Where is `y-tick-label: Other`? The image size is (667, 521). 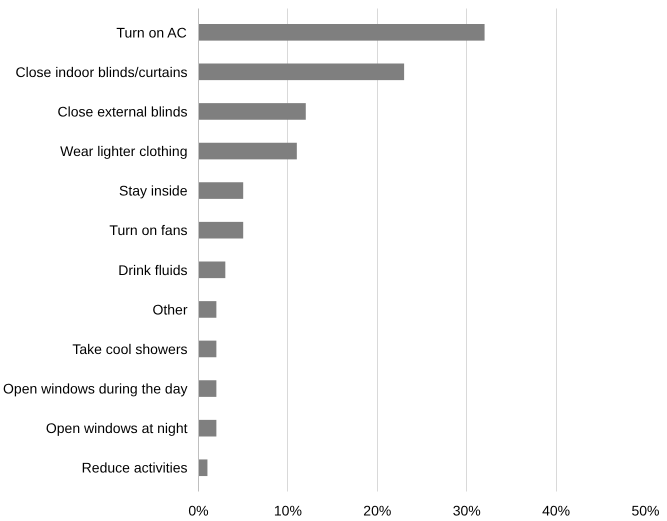 y-tick-label: Other is located at coordinates (170, 309).